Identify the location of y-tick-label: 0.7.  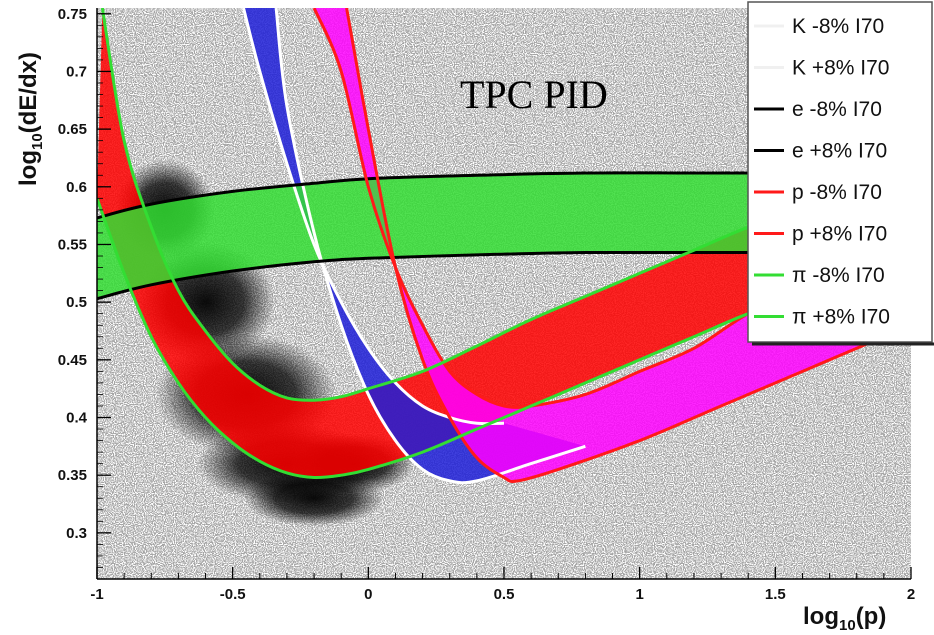
(76, 71).